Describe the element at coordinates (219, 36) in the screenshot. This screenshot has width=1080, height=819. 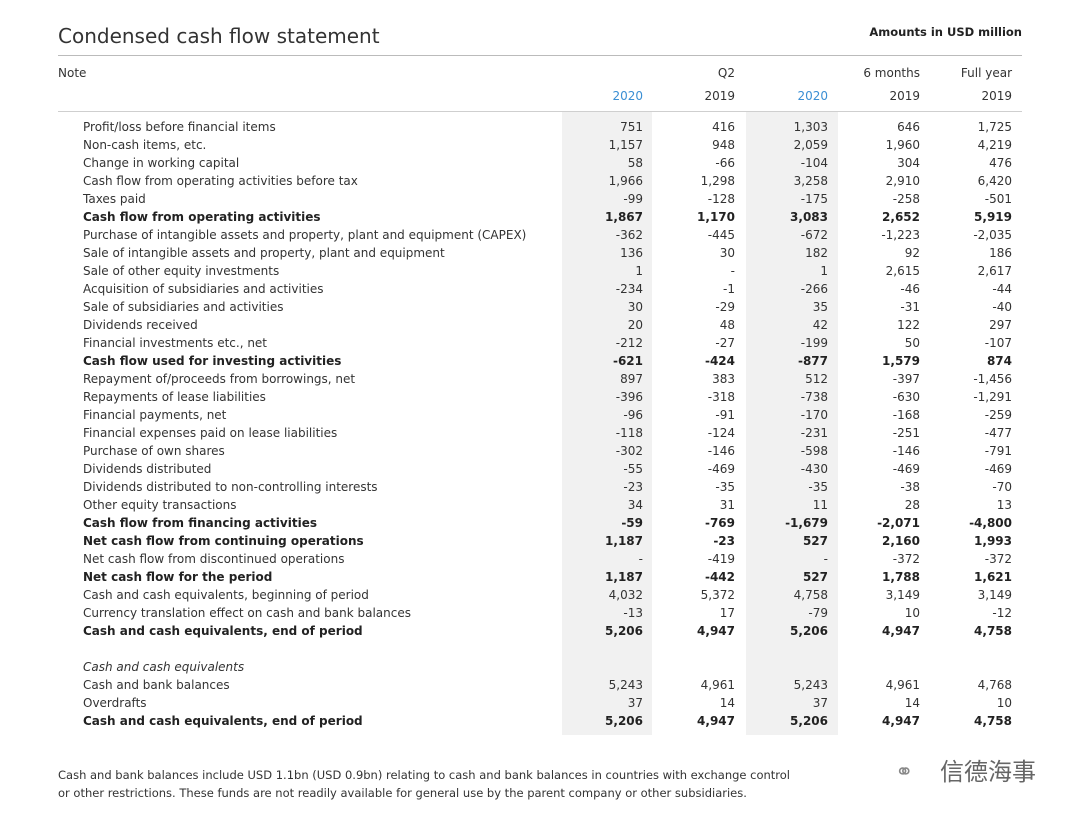
I see `title: Condensed cash flow statement` at that location.